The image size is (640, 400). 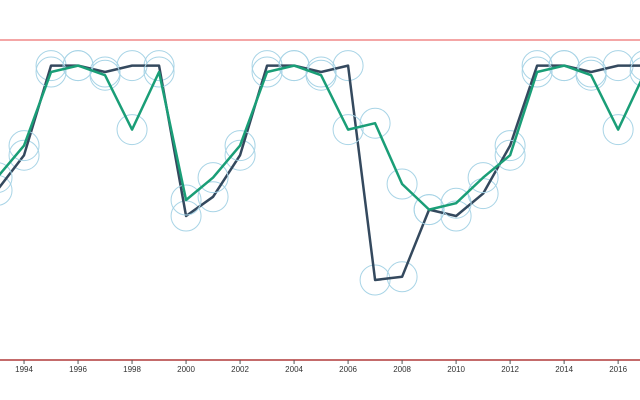 What do you see at coordinates (78, 369) in the screenshot?
I see `x-tick-label: 1996` at bounding box center [78, 369].